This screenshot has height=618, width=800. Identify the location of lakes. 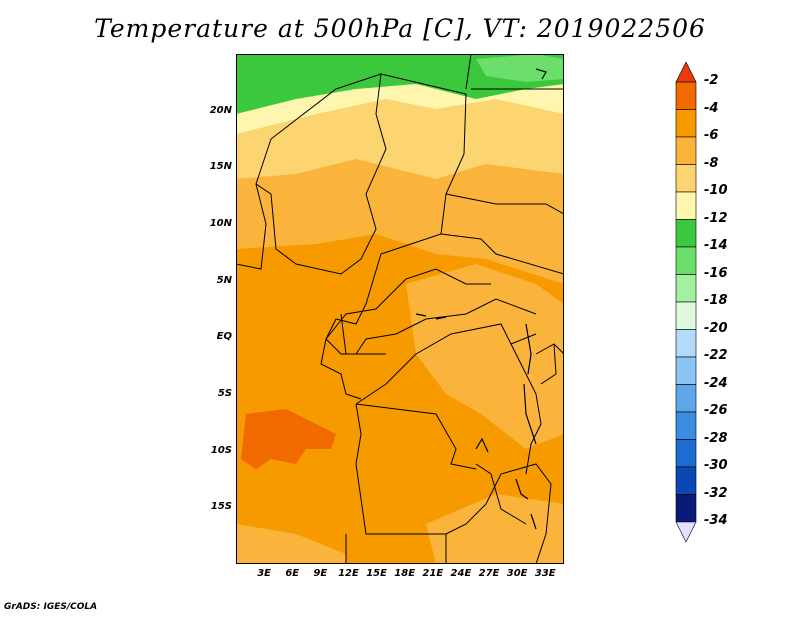
(481, 299).